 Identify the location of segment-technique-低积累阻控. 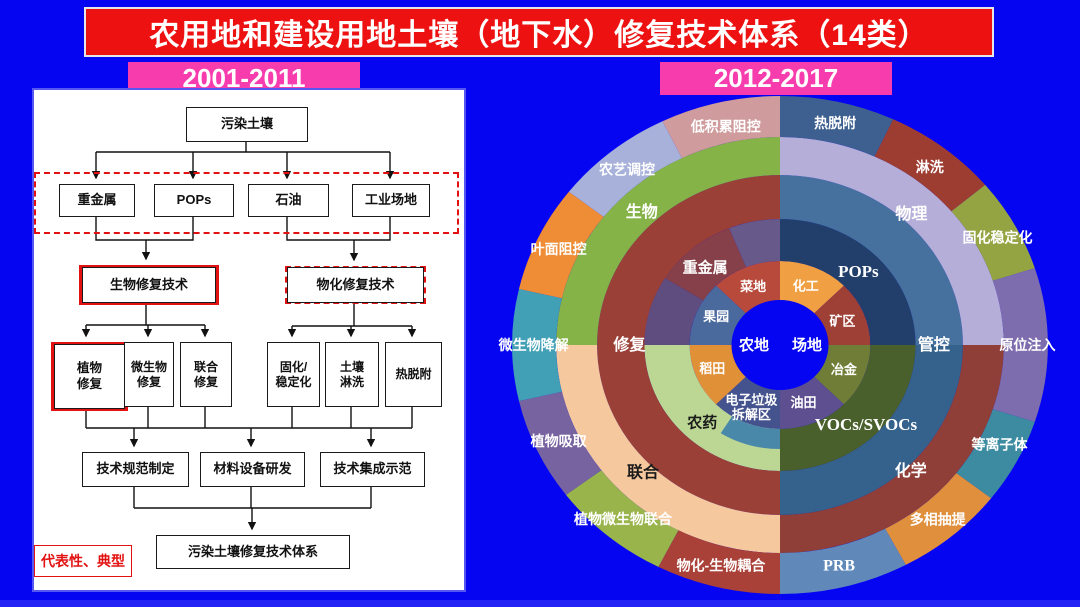
(721, 127).